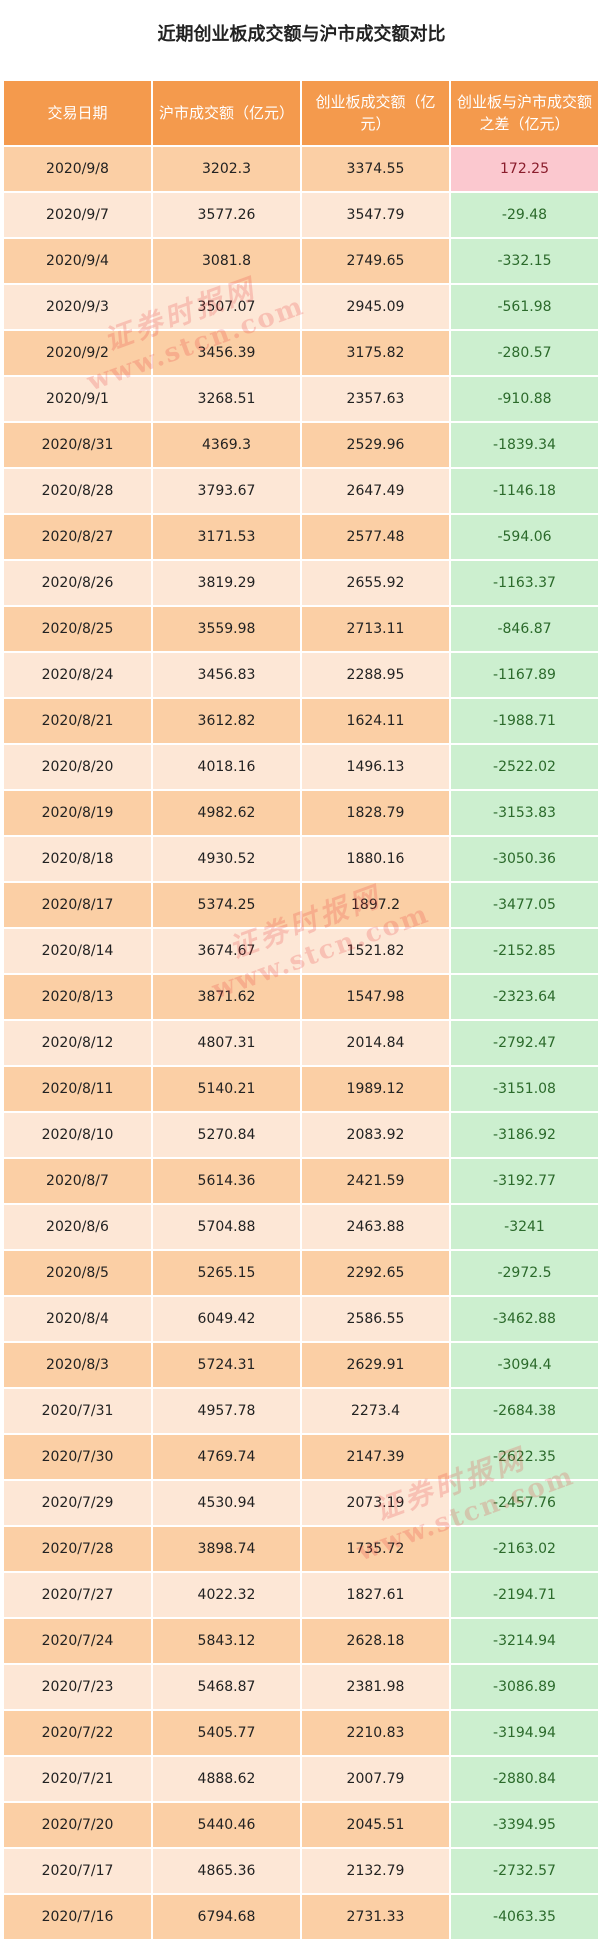  I want to click on cell-cyb-volume: 1521.82, so click(375, 951).